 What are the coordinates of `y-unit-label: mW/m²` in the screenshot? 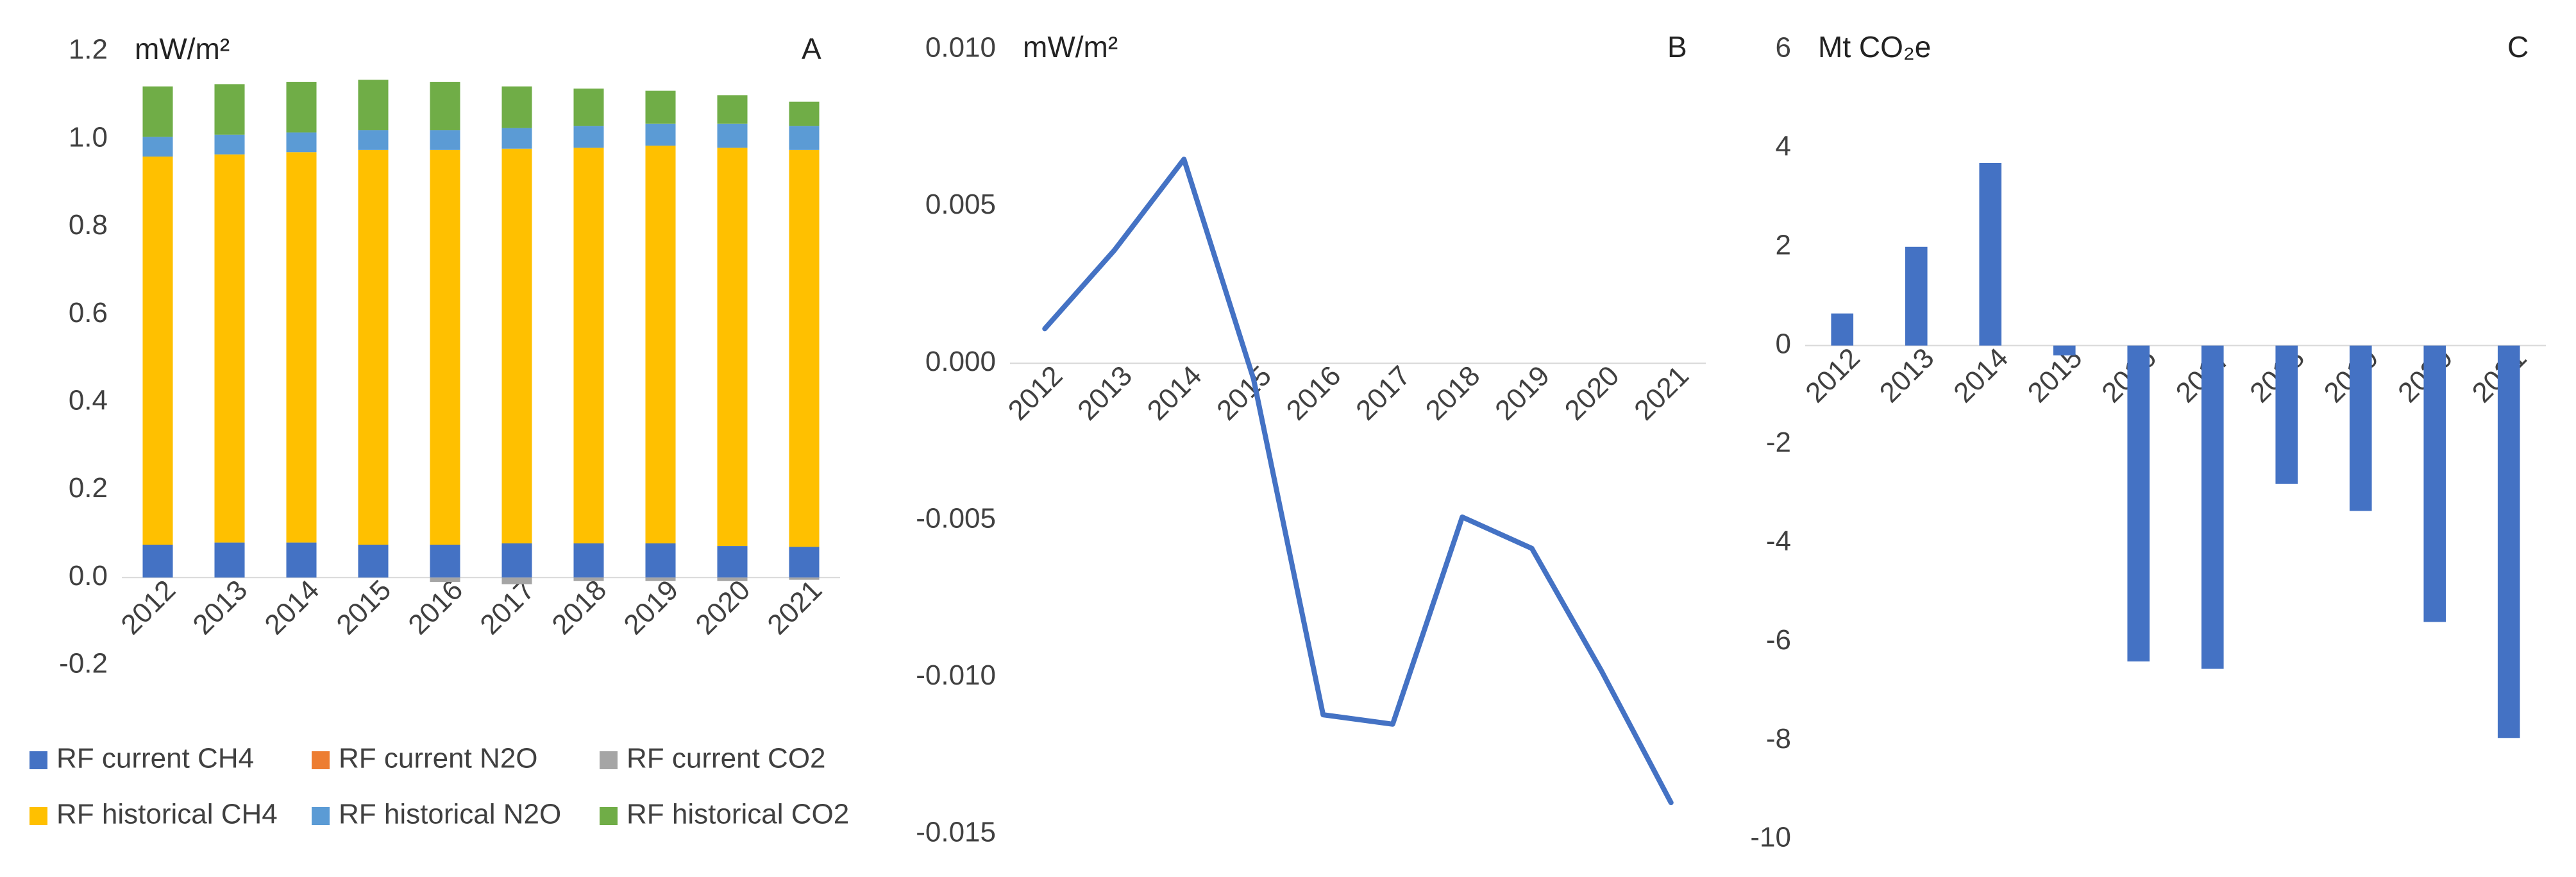 It's located at (182, 48).